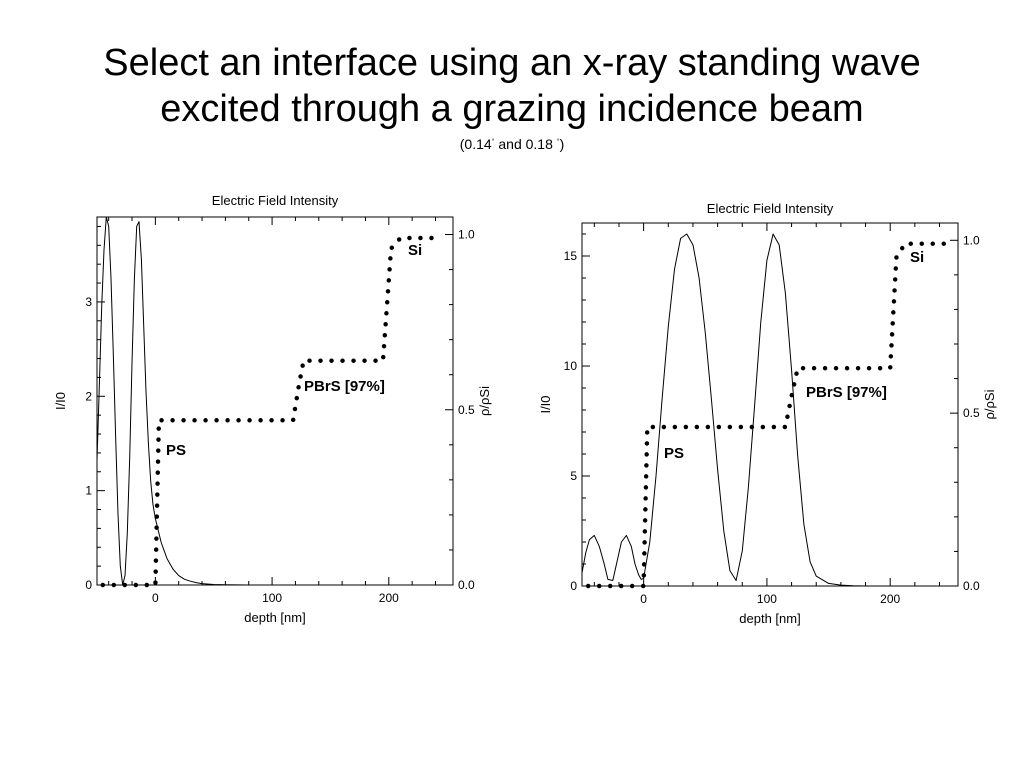 Image resolution: width=1024 pixels, height=768 pixels. Describe the element at coordinates (88, 302) in the screenshot. I see `y-tick-label: 3` at that location.